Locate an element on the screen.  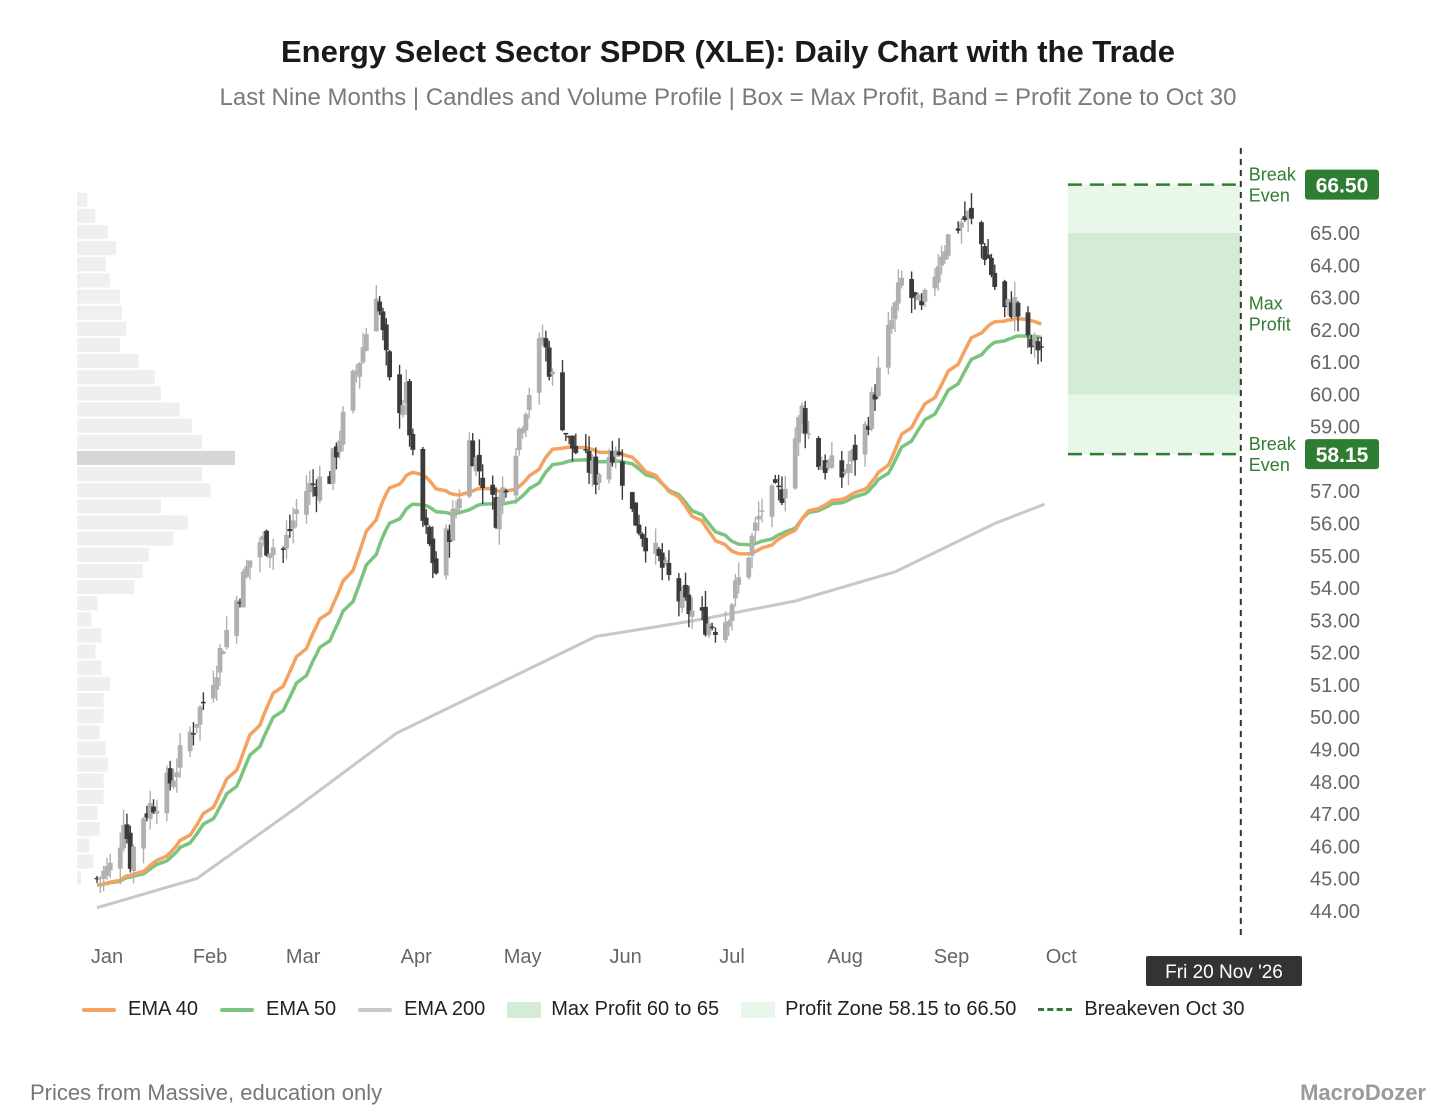
y-tick-label: 47.00 is located at coordinates (1335, 815).